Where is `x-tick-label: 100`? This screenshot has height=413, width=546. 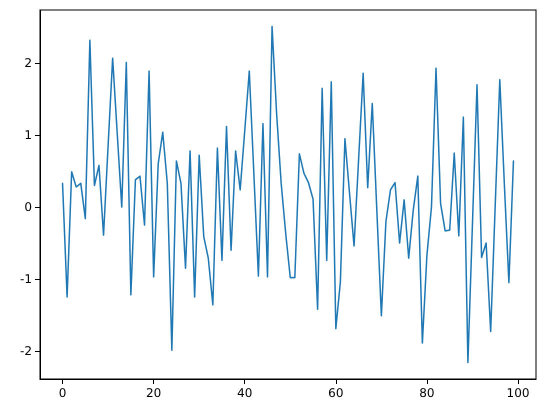
x-tick-label: 100 is located at coordinates (518, 393).